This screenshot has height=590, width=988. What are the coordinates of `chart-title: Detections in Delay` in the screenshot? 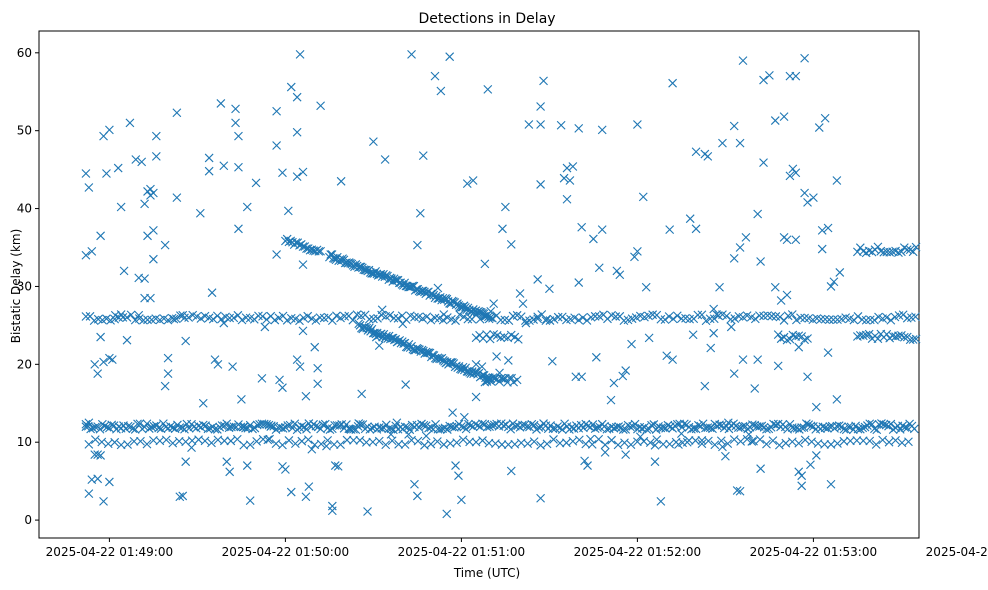 It's located at (486, 19).